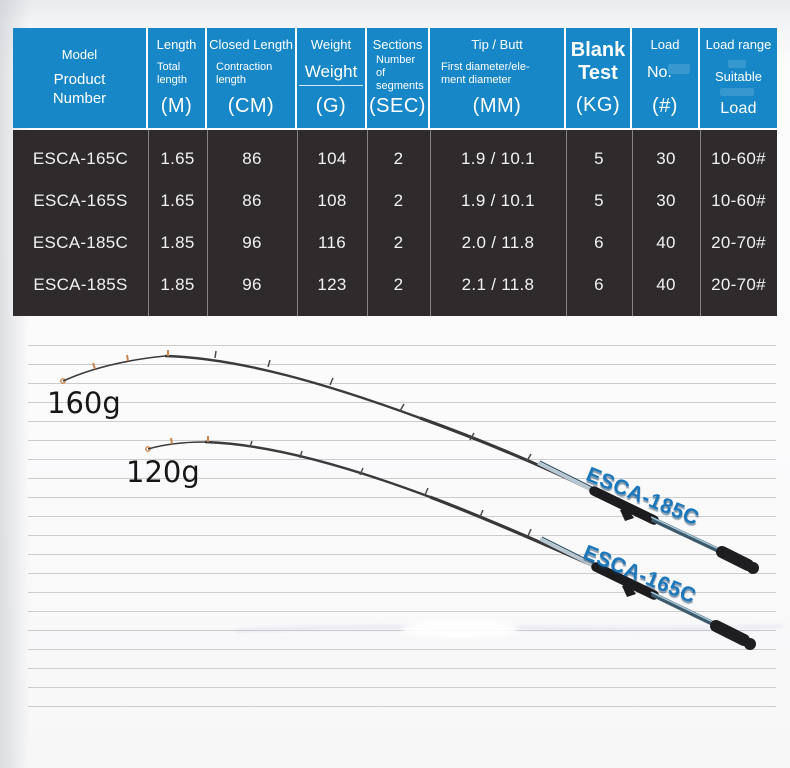  I want to click on header-unit: (M), so click(176, 105).